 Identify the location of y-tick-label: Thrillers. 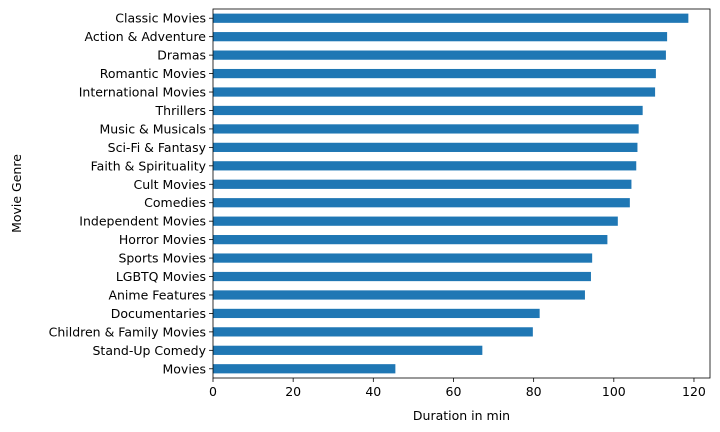
(180, 110).